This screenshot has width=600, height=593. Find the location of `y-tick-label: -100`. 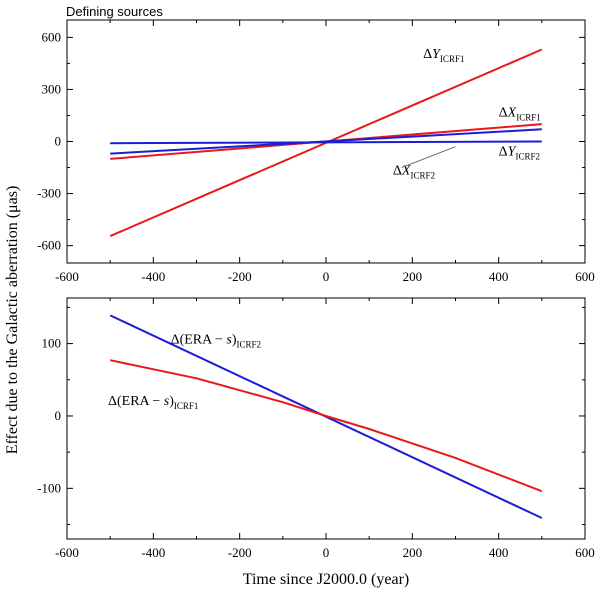

y-tick-label: -100 is located at coordinates (49, 487).